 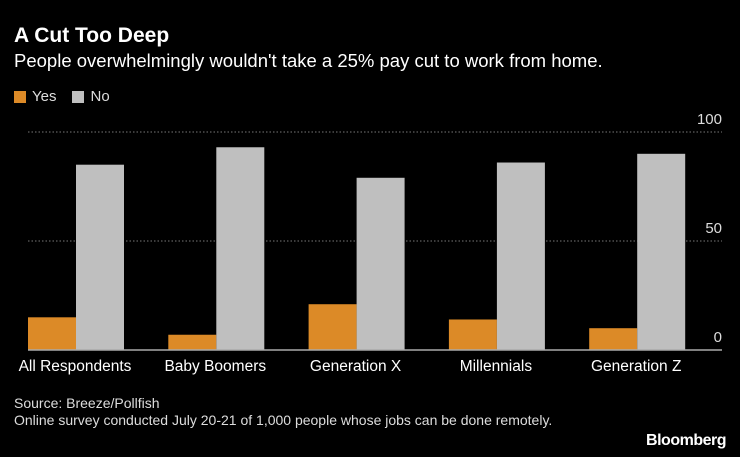 What do you see at coordinates (62, 96) in the screenshot?
I see `legend: Yes No` at bounding box center [62, 96].